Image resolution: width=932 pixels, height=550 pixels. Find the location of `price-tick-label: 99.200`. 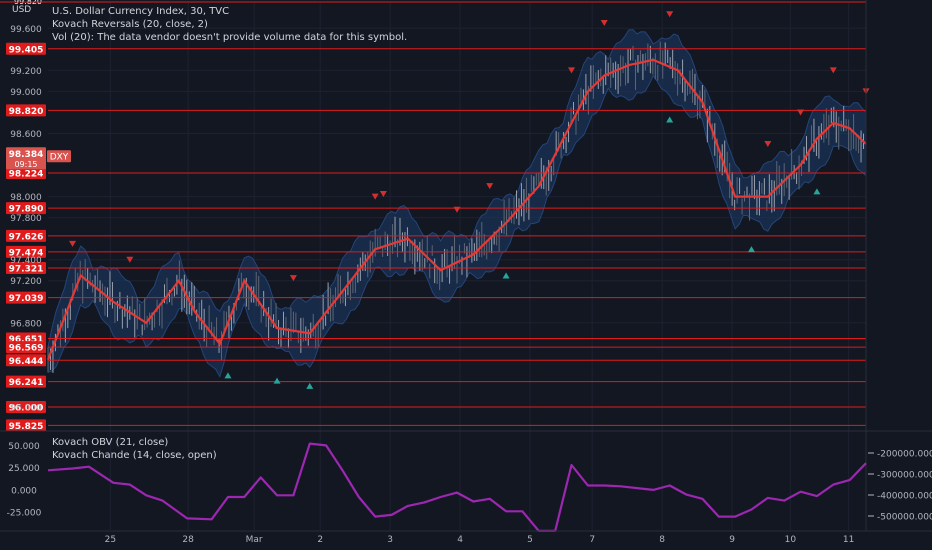

price-tick-label: 99.200 is located at coordinates (26, 72).